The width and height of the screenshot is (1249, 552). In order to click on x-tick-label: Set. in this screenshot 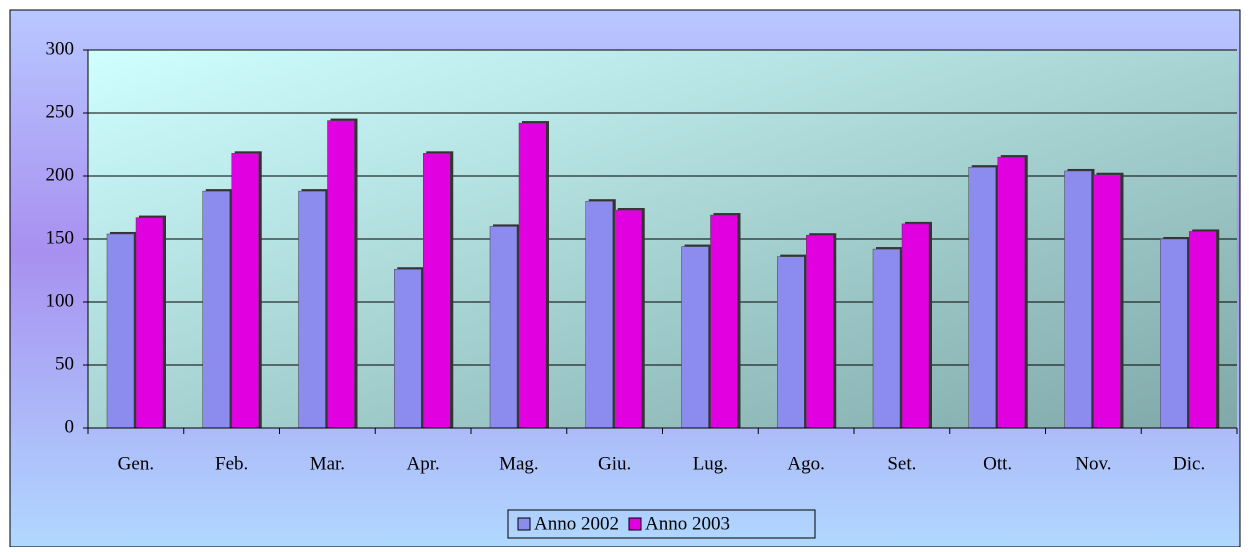, I will do `click(901, 463)`.